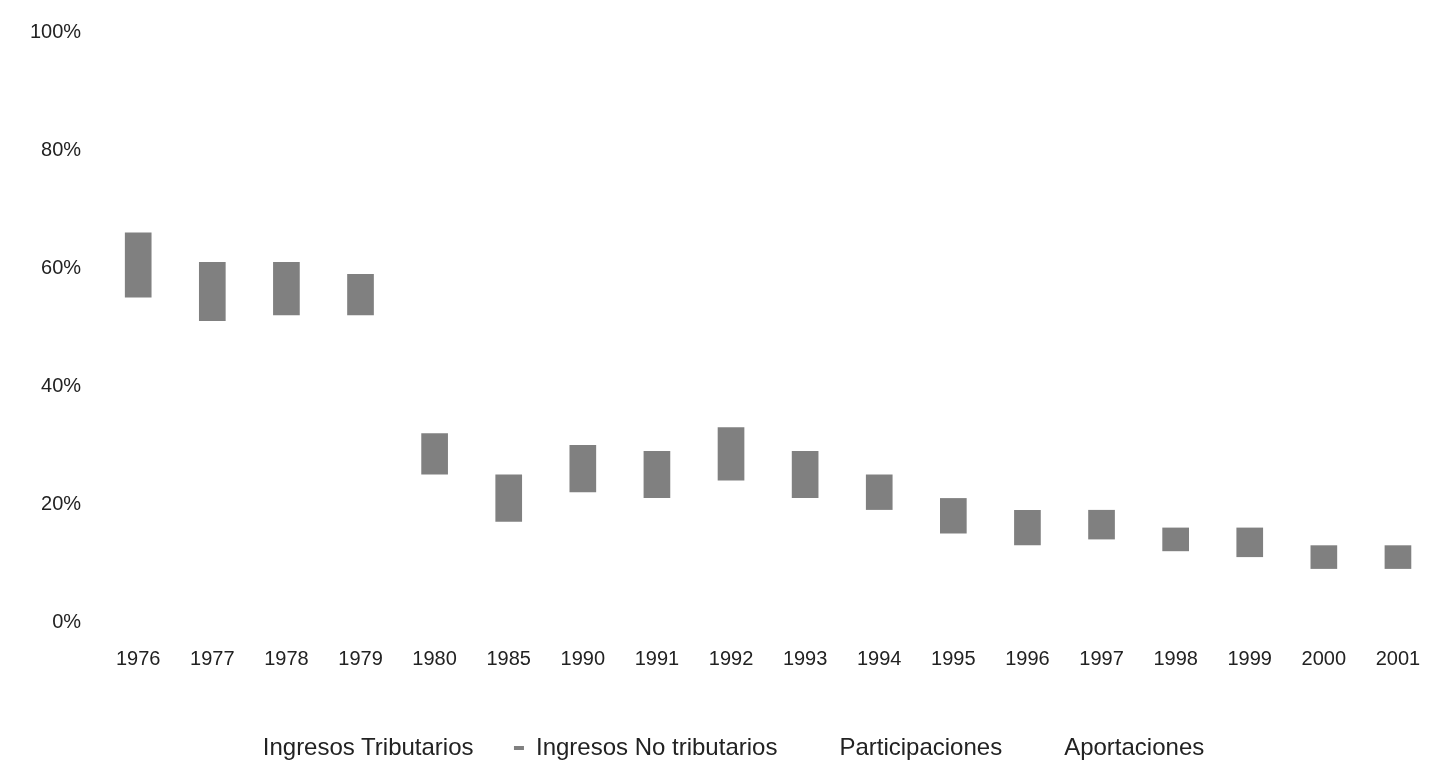 The width and height of the screenshot is (1455, 780). What do you see at coordinates (953, 657) in the screenshot?
I see `x-tick-label: 1995` at bounding box center [953, 657].